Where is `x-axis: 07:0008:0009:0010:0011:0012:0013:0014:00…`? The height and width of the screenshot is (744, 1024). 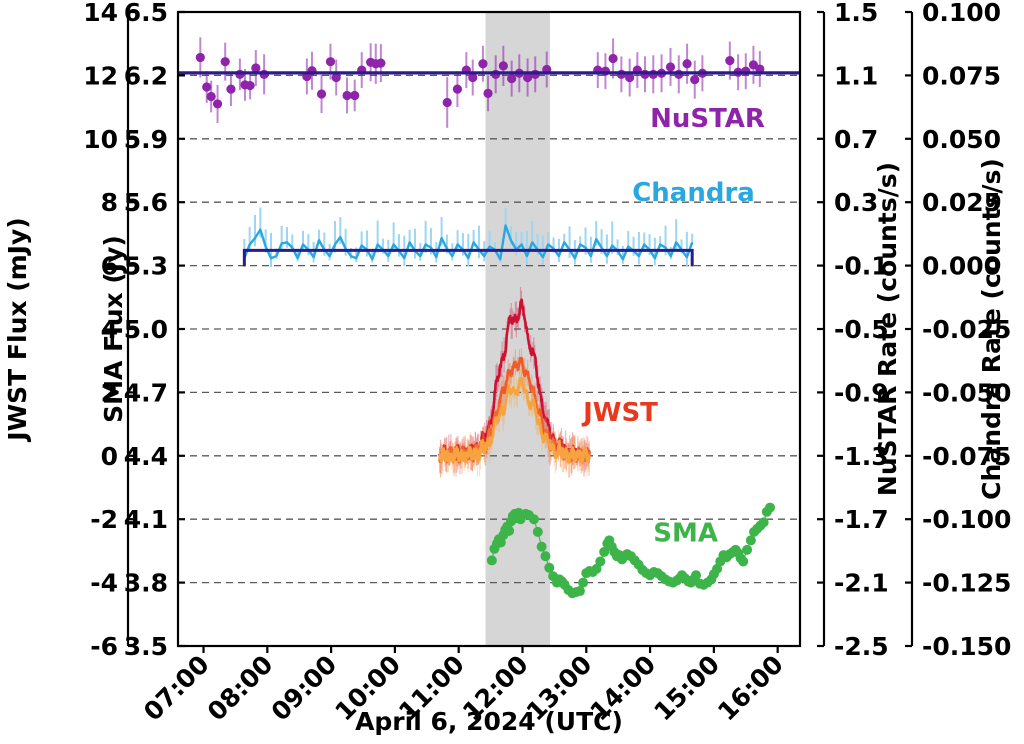
x-axis: 07:0008:0009:0010:0011:0012:0013:0014:00… is located at coordinates (463, 691).